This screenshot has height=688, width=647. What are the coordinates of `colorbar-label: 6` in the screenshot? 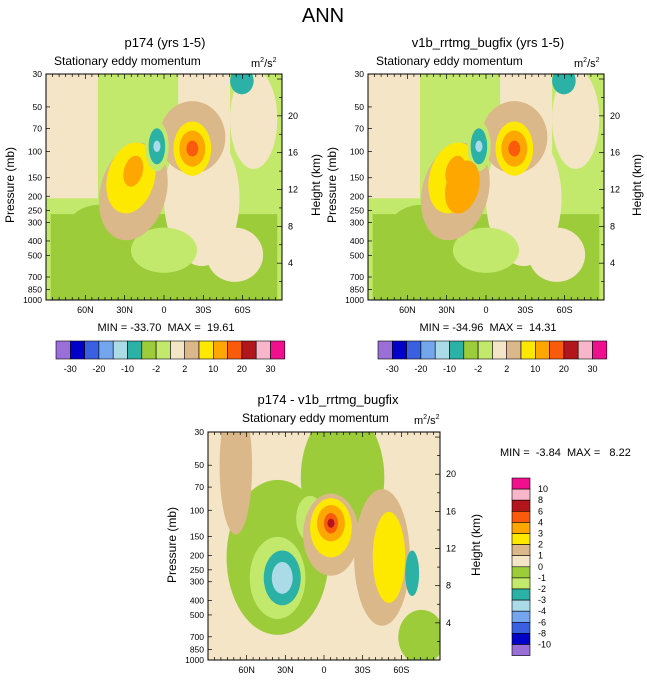 It's located at (540, 511).